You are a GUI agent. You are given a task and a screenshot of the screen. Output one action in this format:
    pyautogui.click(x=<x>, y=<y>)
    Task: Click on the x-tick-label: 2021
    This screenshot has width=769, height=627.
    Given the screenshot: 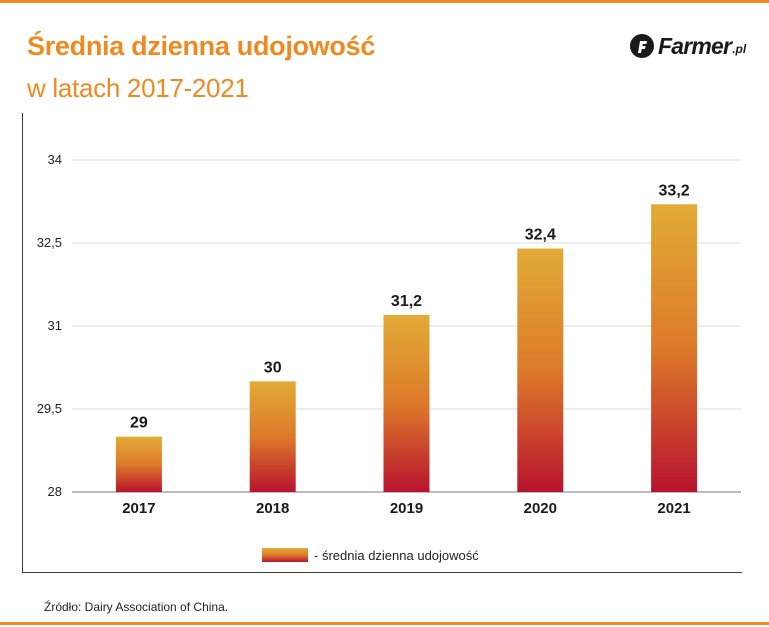 What is the action you would take?
    pyautogui.click(x=673, y=508)
    